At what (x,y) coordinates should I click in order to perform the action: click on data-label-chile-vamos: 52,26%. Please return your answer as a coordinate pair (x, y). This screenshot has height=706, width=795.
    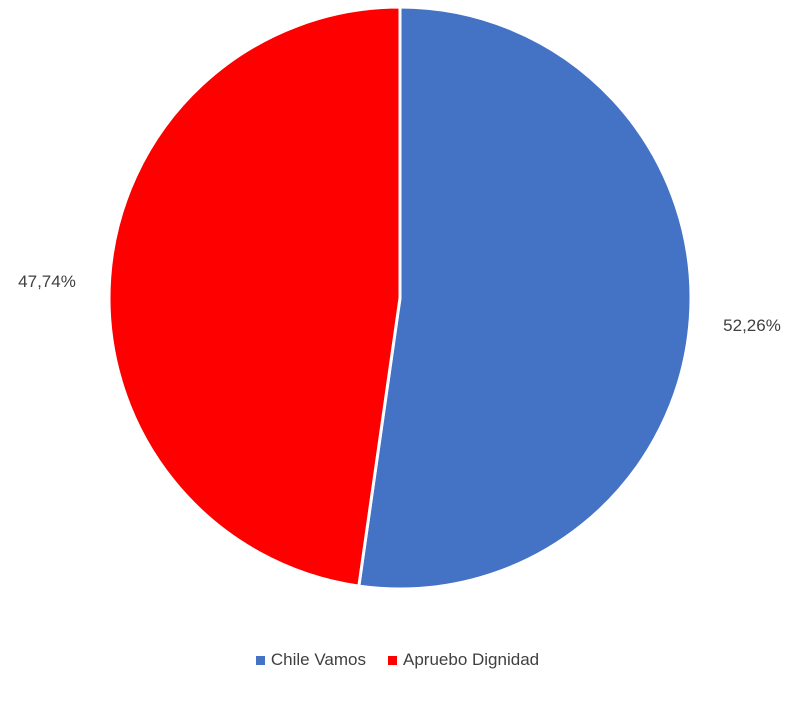
    Looking at the image, I should click on (752, 325).